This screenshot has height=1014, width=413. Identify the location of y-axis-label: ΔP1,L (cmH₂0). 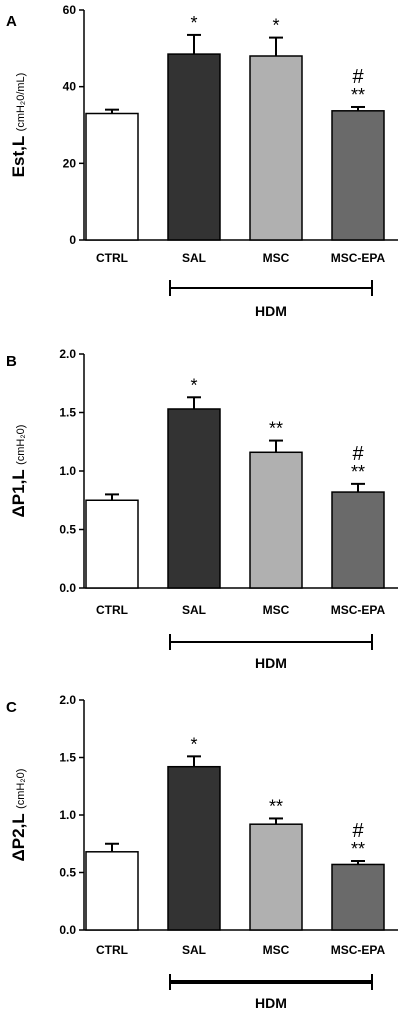
(18, 471).